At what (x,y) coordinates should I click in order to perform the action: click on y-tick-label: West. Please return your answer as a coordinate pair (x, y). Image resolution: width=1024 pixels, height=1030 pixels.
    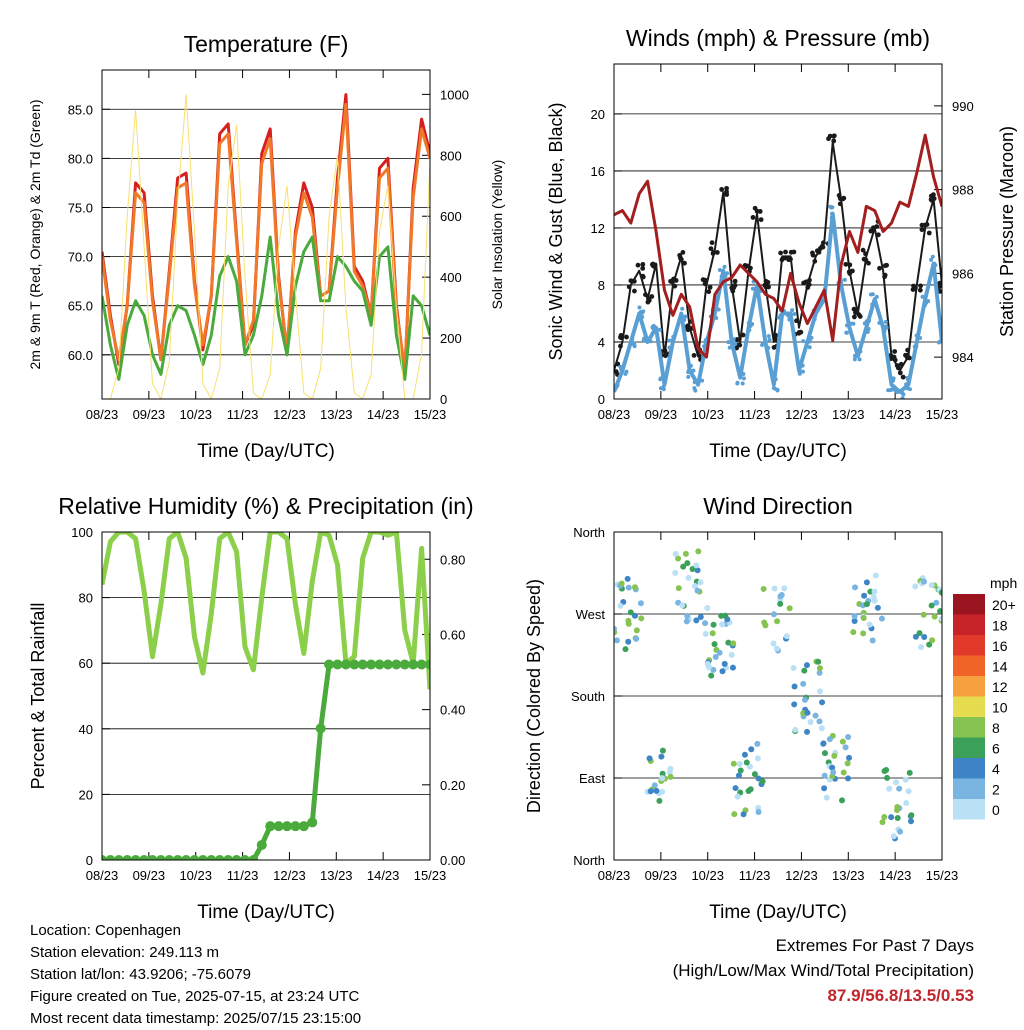
    Looking at the image, I should click on (591, 614).